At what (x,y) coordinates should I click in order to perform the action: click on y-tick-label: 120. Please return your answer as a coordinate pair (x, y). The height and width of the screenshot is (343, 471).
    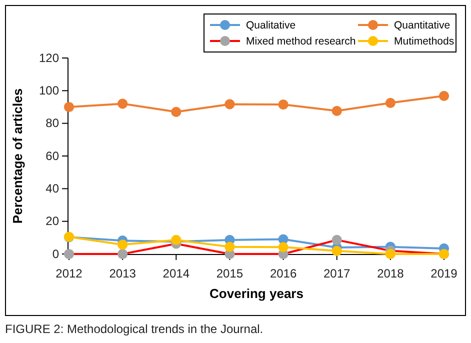
    Looking at the image, I should click on (49, 57).